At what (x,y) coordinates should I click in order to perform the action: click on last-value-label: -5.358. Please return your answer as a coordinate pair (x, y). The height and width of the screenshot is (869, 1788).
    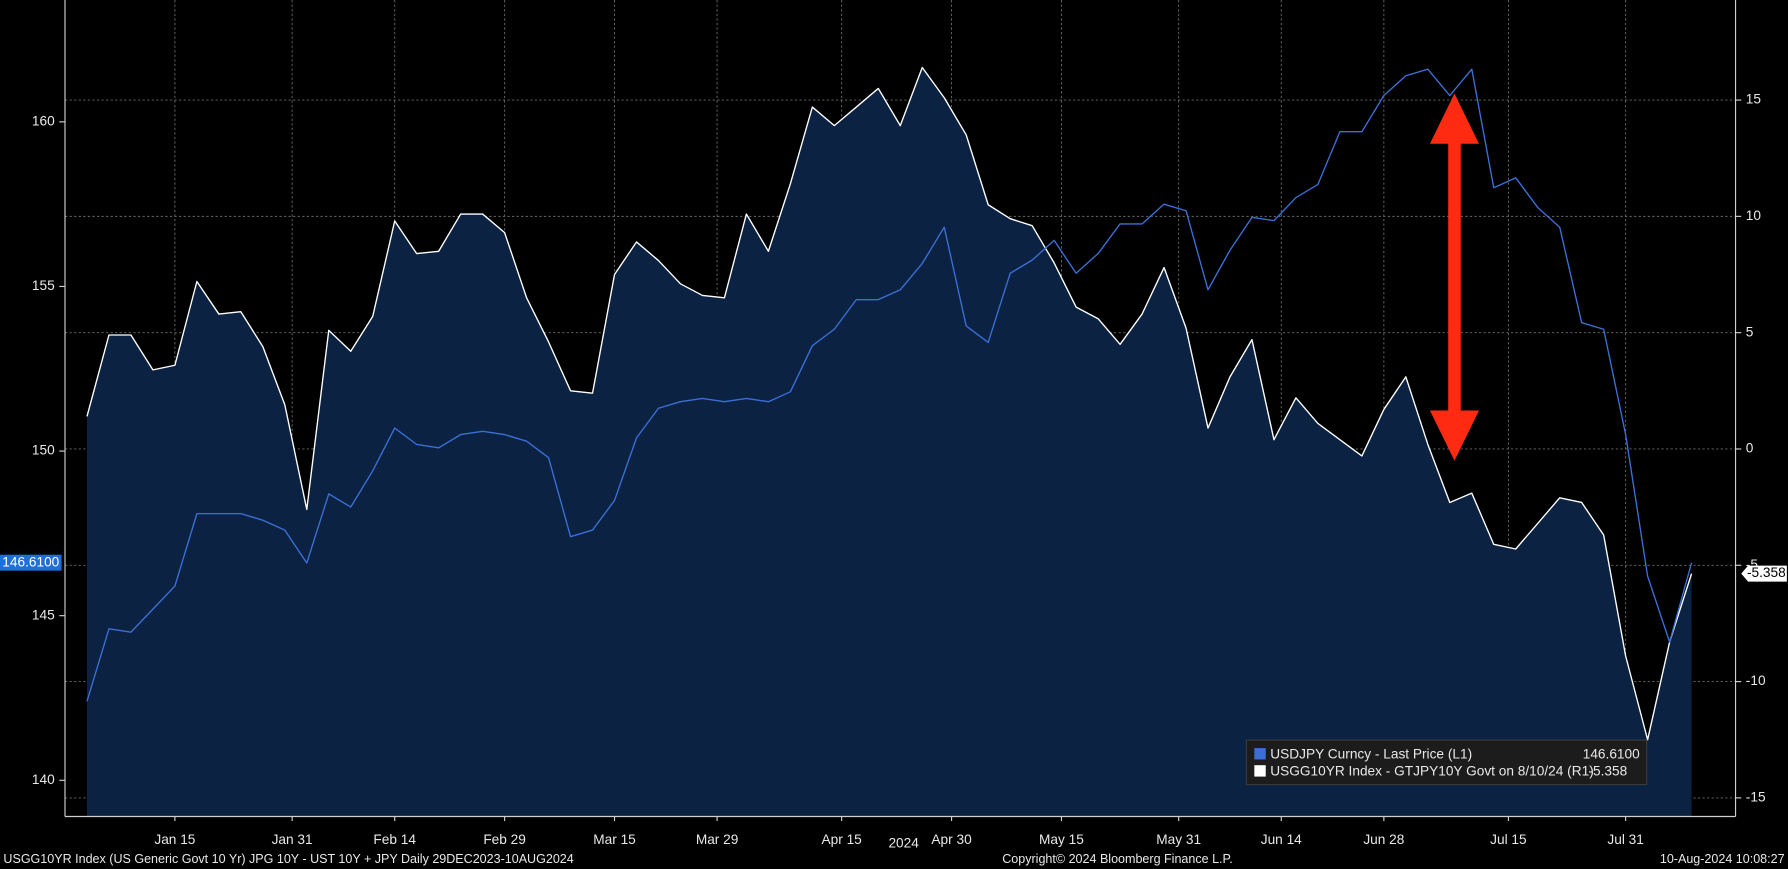
    Looking at the image, I should click on (1766, 572).